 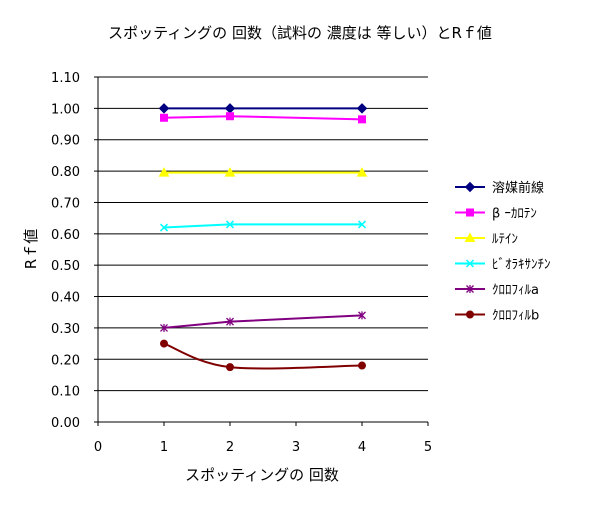 I want to click on y-tick-label: 0.20, so click(x=65, y=360).